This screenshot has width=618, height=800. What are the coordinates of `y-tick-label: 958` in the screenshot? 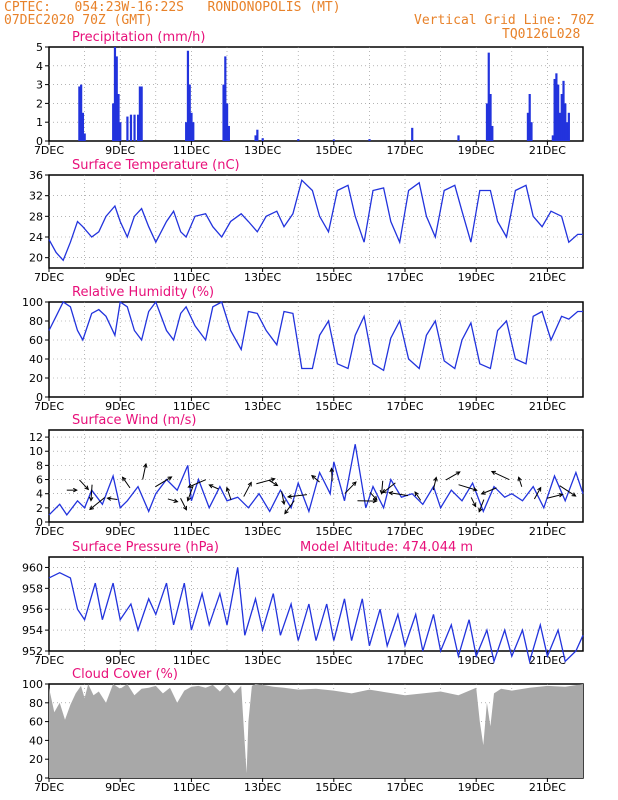 It's located at (32, 588).